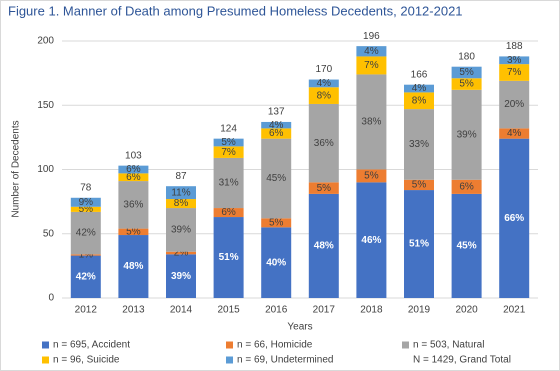  What do you see at coordinates (51, 298) in the screenshot?
I see `y-tick-label: 0` at bounding box center [51, 298].